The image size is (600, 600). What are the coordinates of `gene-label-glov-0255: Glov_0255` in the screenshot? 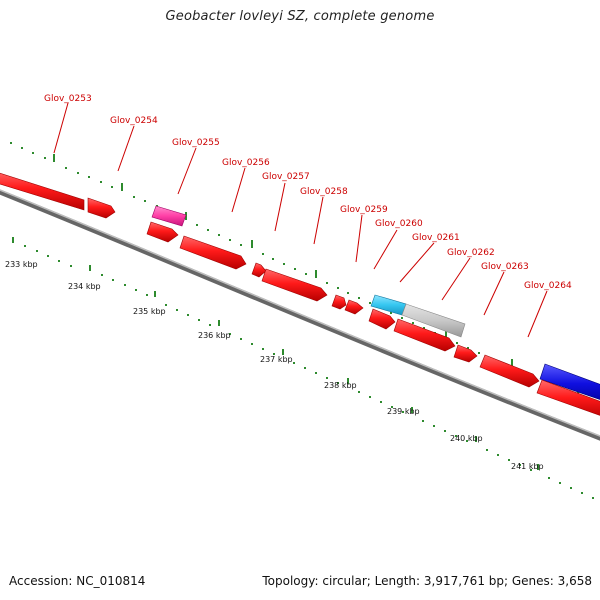 It's located at (196, 143).